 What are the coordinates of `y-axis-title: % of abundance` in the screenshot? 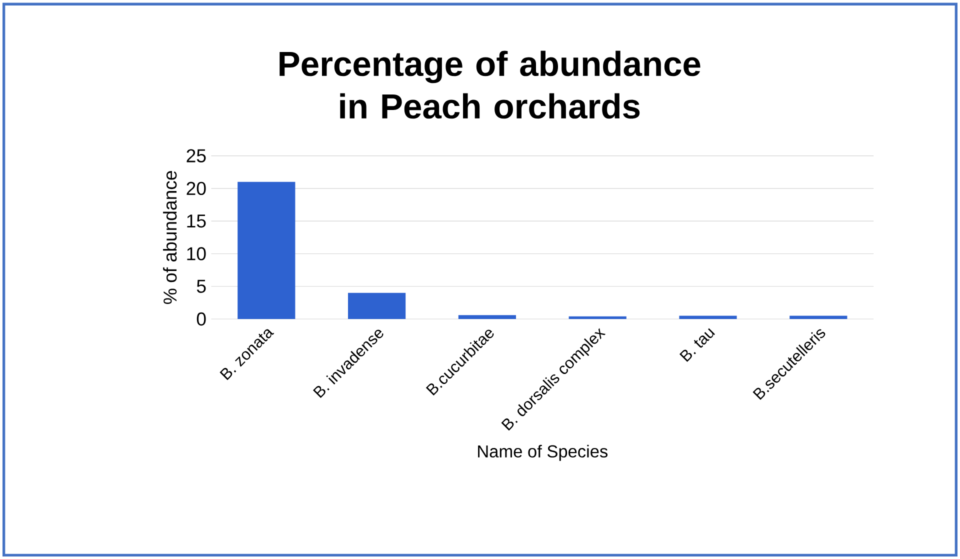 It's located at (170, 237).